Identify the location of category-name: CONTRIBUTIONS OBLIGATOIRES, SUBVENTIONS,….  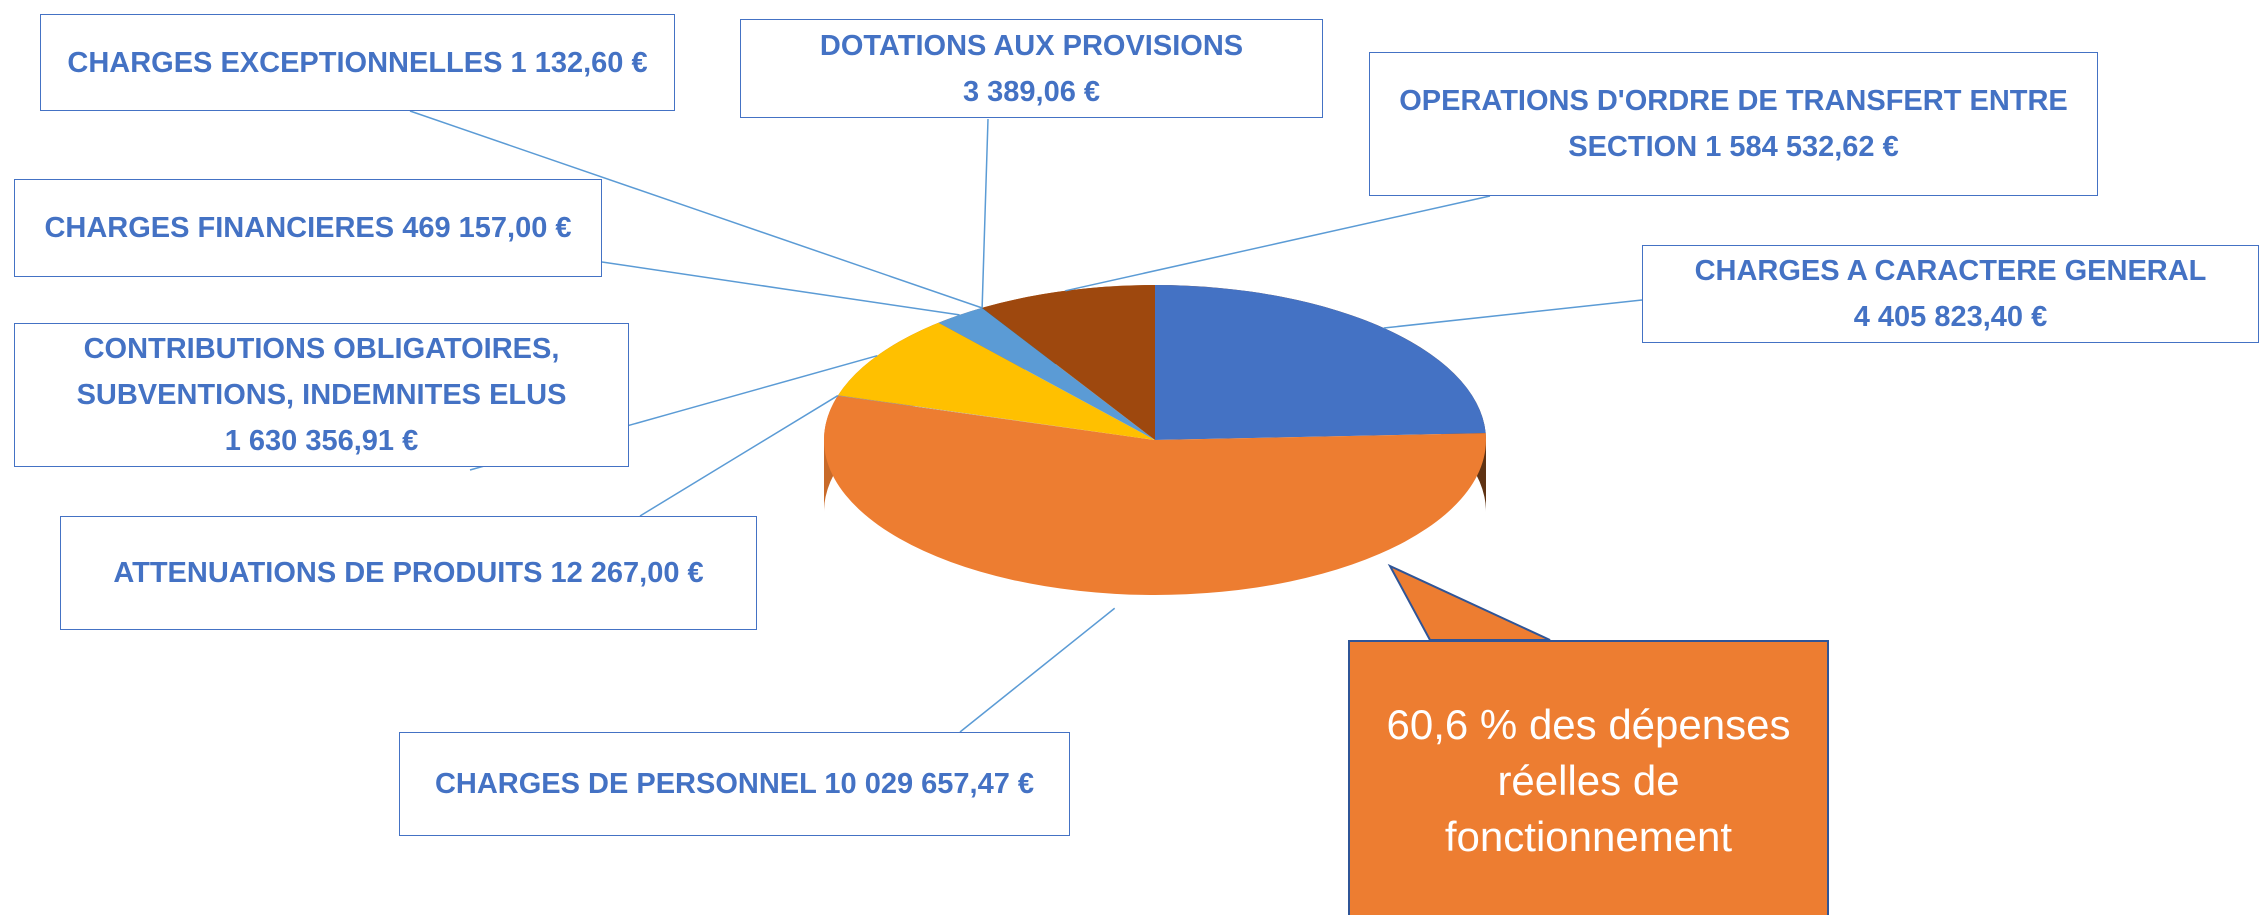
(321, 372).